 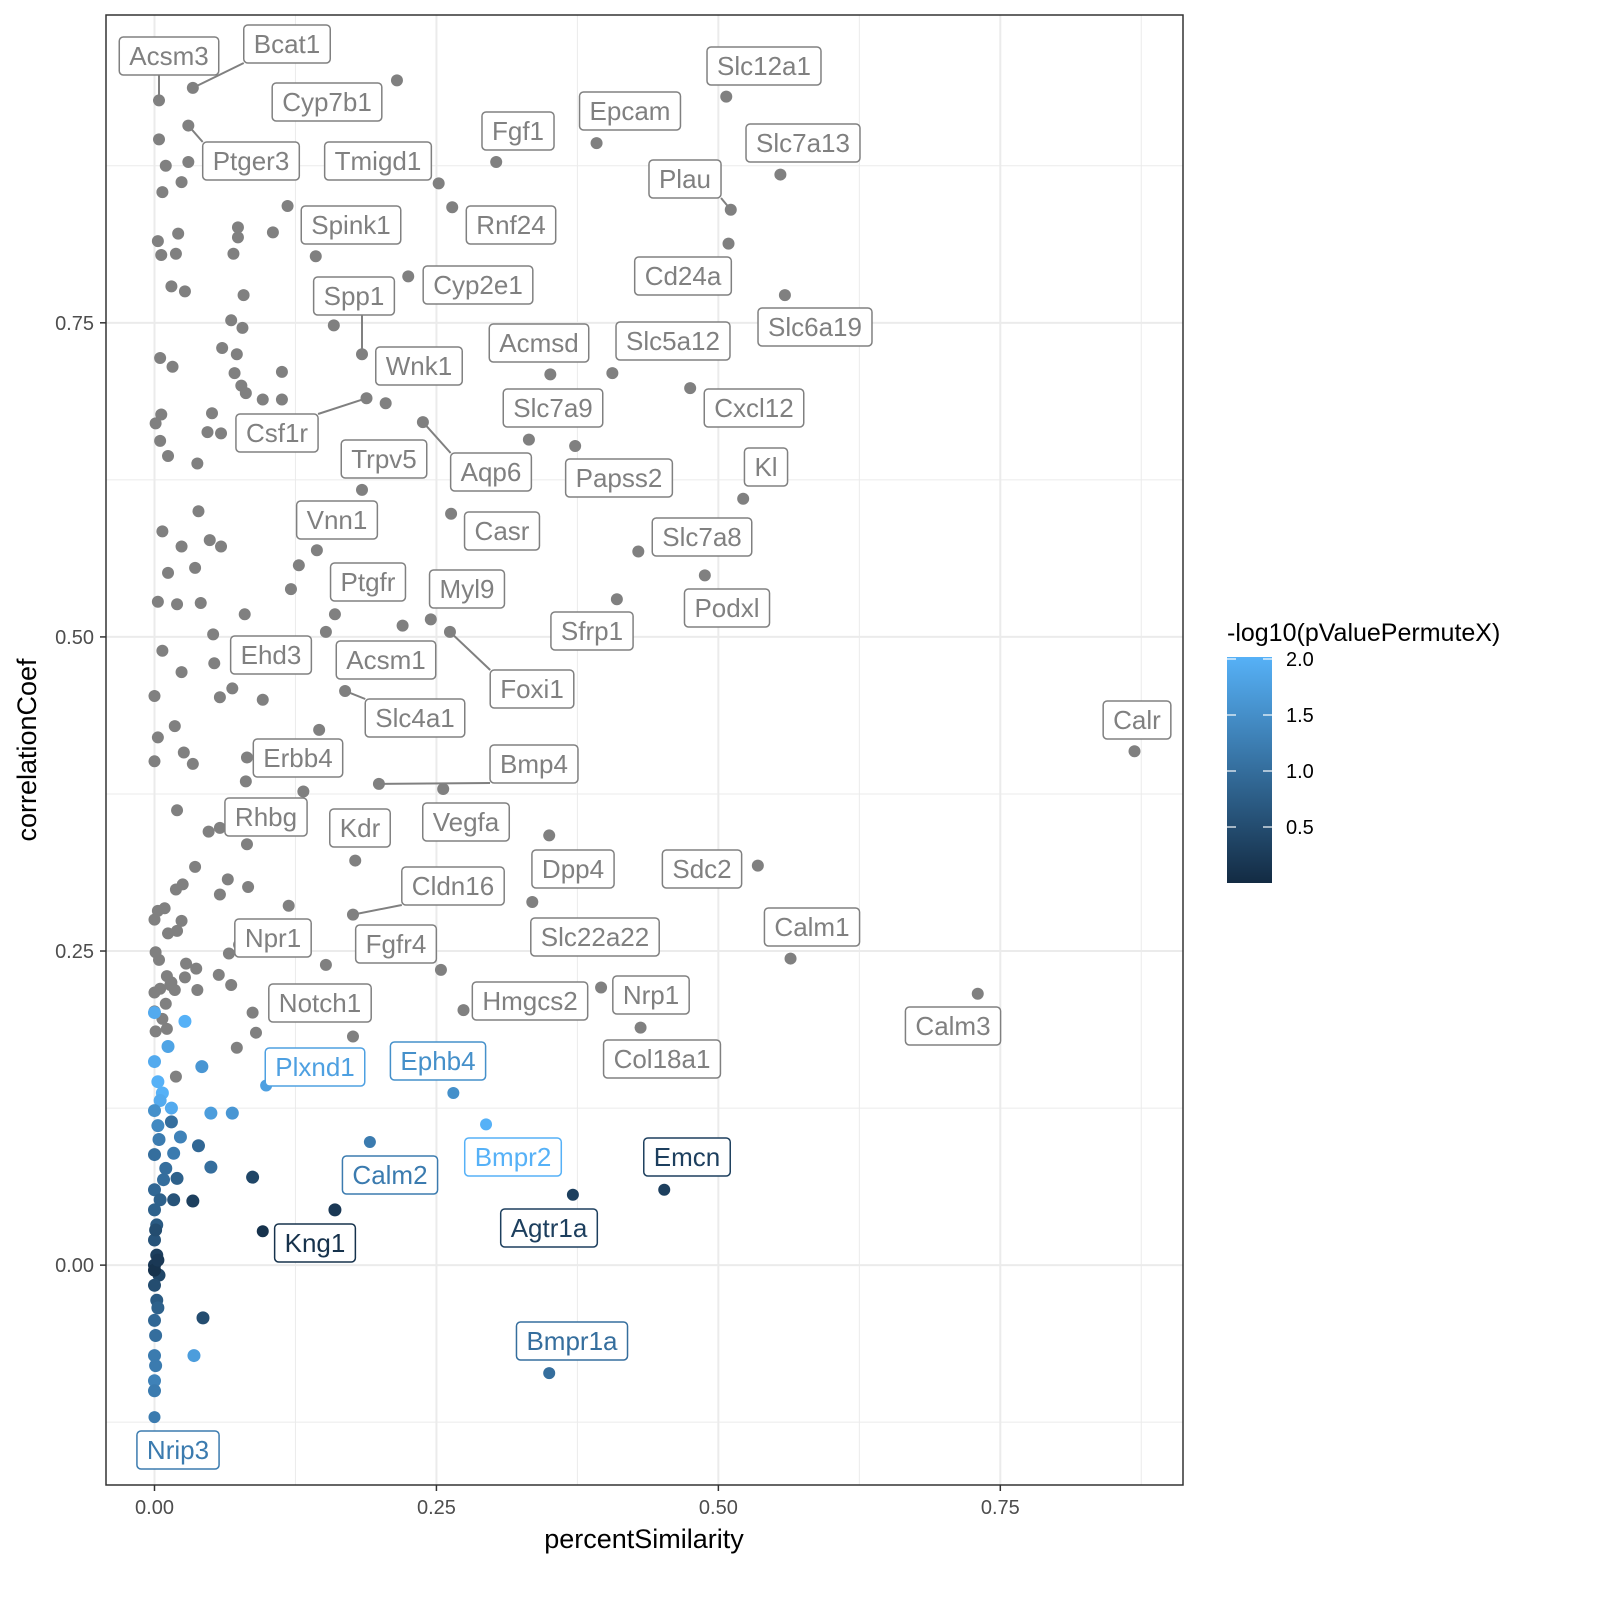 I want to click on label-text: Cyp2e1, so click(x=478, y=285).